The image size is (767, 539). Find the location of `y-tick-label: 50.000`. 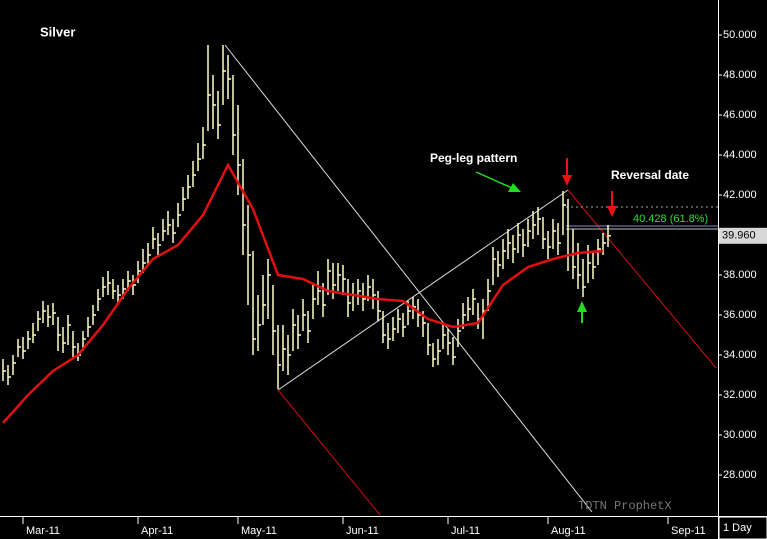

y-tick-label: 50.000 is located at coordinates (740, 35).